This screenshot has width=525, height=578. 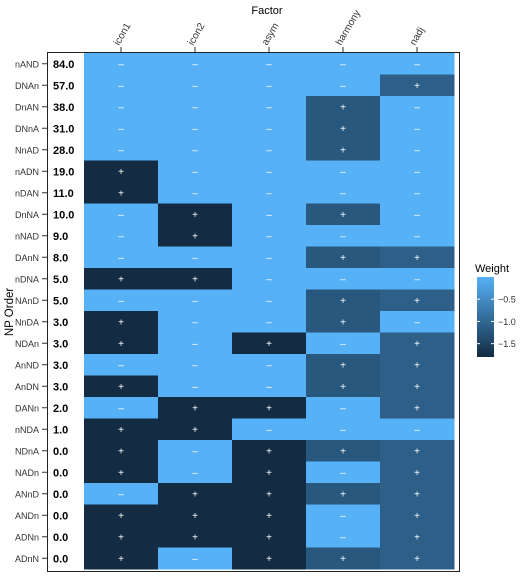 What do you see at coordinates (27, 279) in the screenshot?
I see `row-label-nDNA: nDNA` at bounding box center [27, 279].